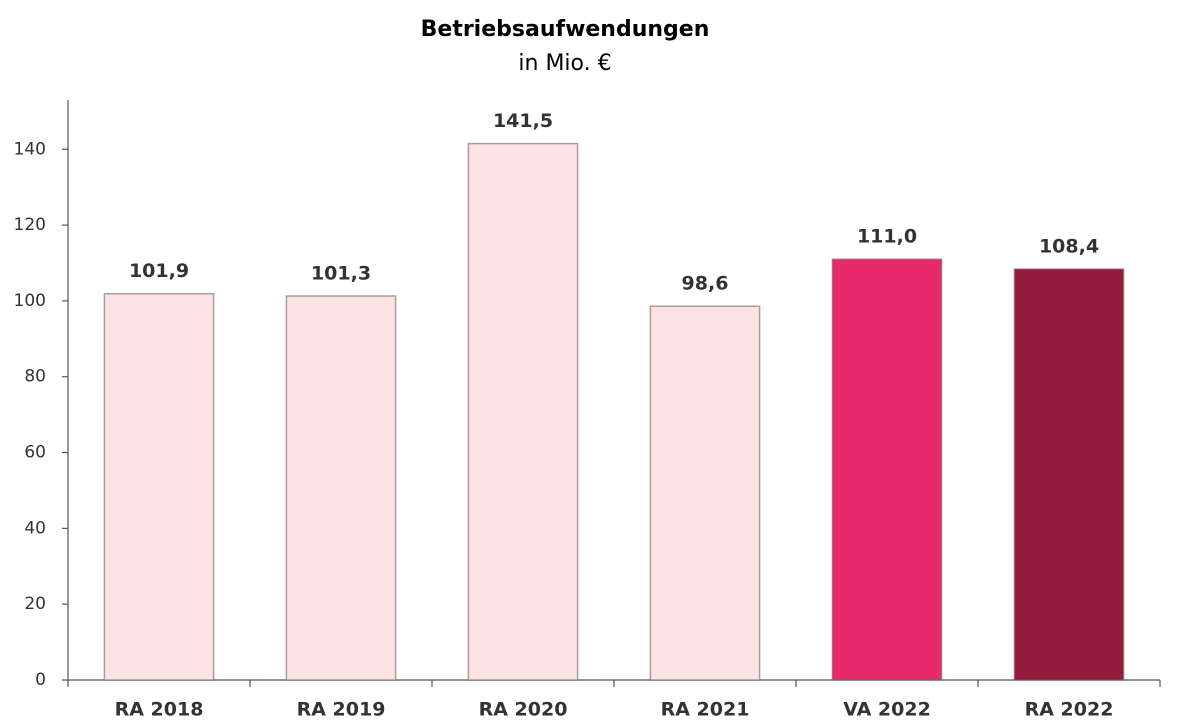 The image size is (1182, 724). What do you see at coordinates (35, 377) in the screenshot?
I see `y-tick-label: 80` at bounding box center [35, 377].